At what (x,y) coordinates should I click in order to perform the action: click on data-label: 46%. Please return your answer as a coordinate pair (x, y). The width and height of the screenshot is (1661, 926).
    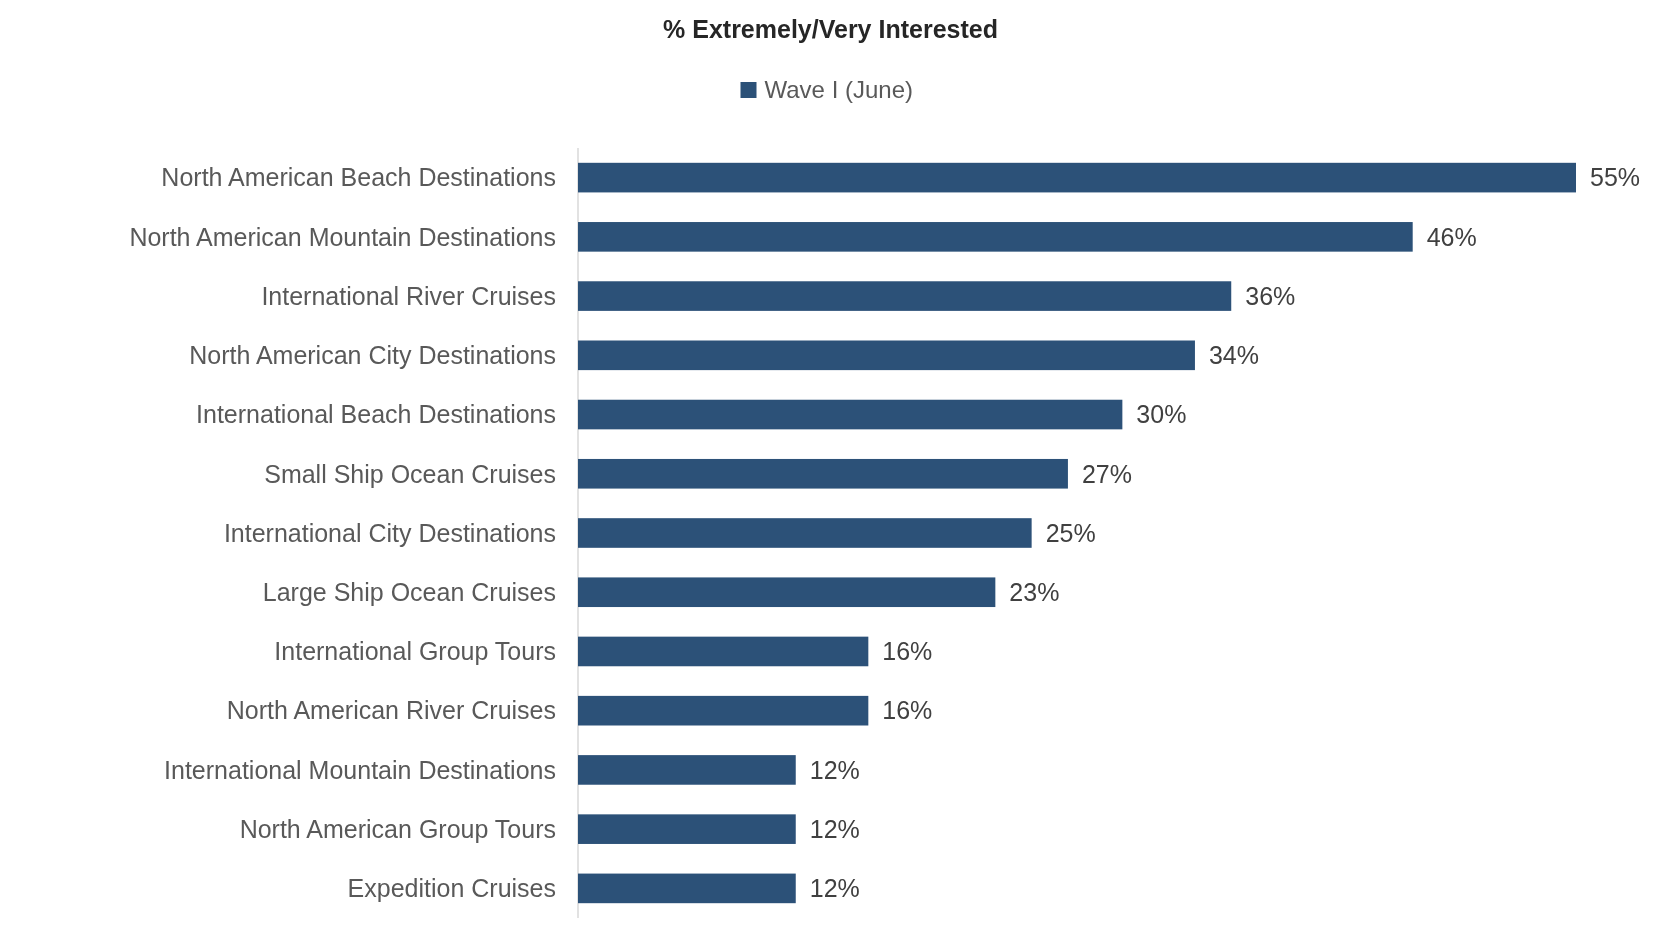
    Looking at the image, I should click on (1451, 236).